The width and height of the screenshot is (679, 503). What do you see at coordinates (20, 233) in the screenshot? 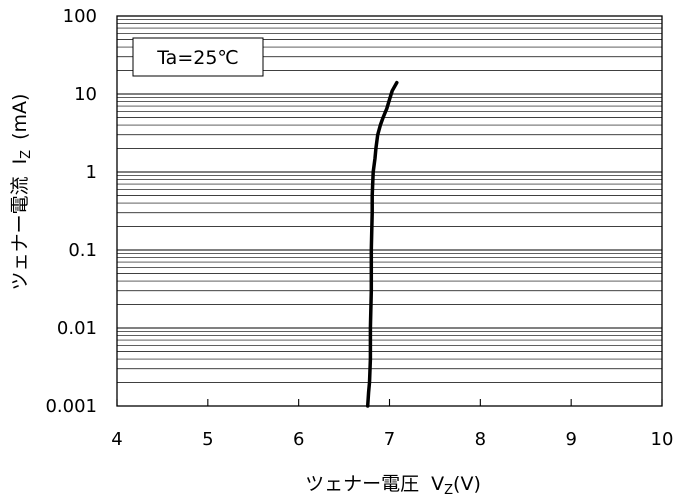
I see `y-axis-label-text: ツェナー電流` at bounding box center [20, 233].